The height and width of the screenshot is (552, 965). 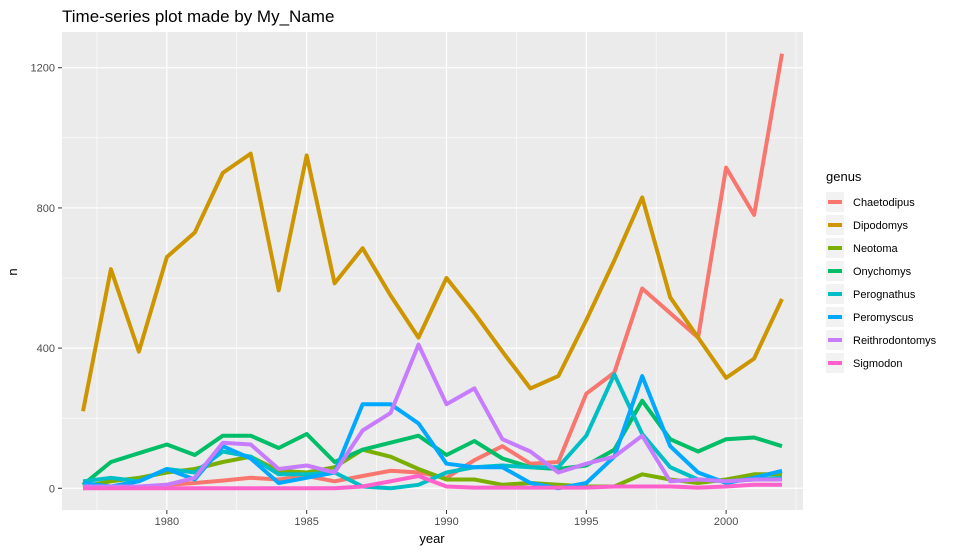 I want to click on y-tick-label: 0, so click(x=52, y=489).